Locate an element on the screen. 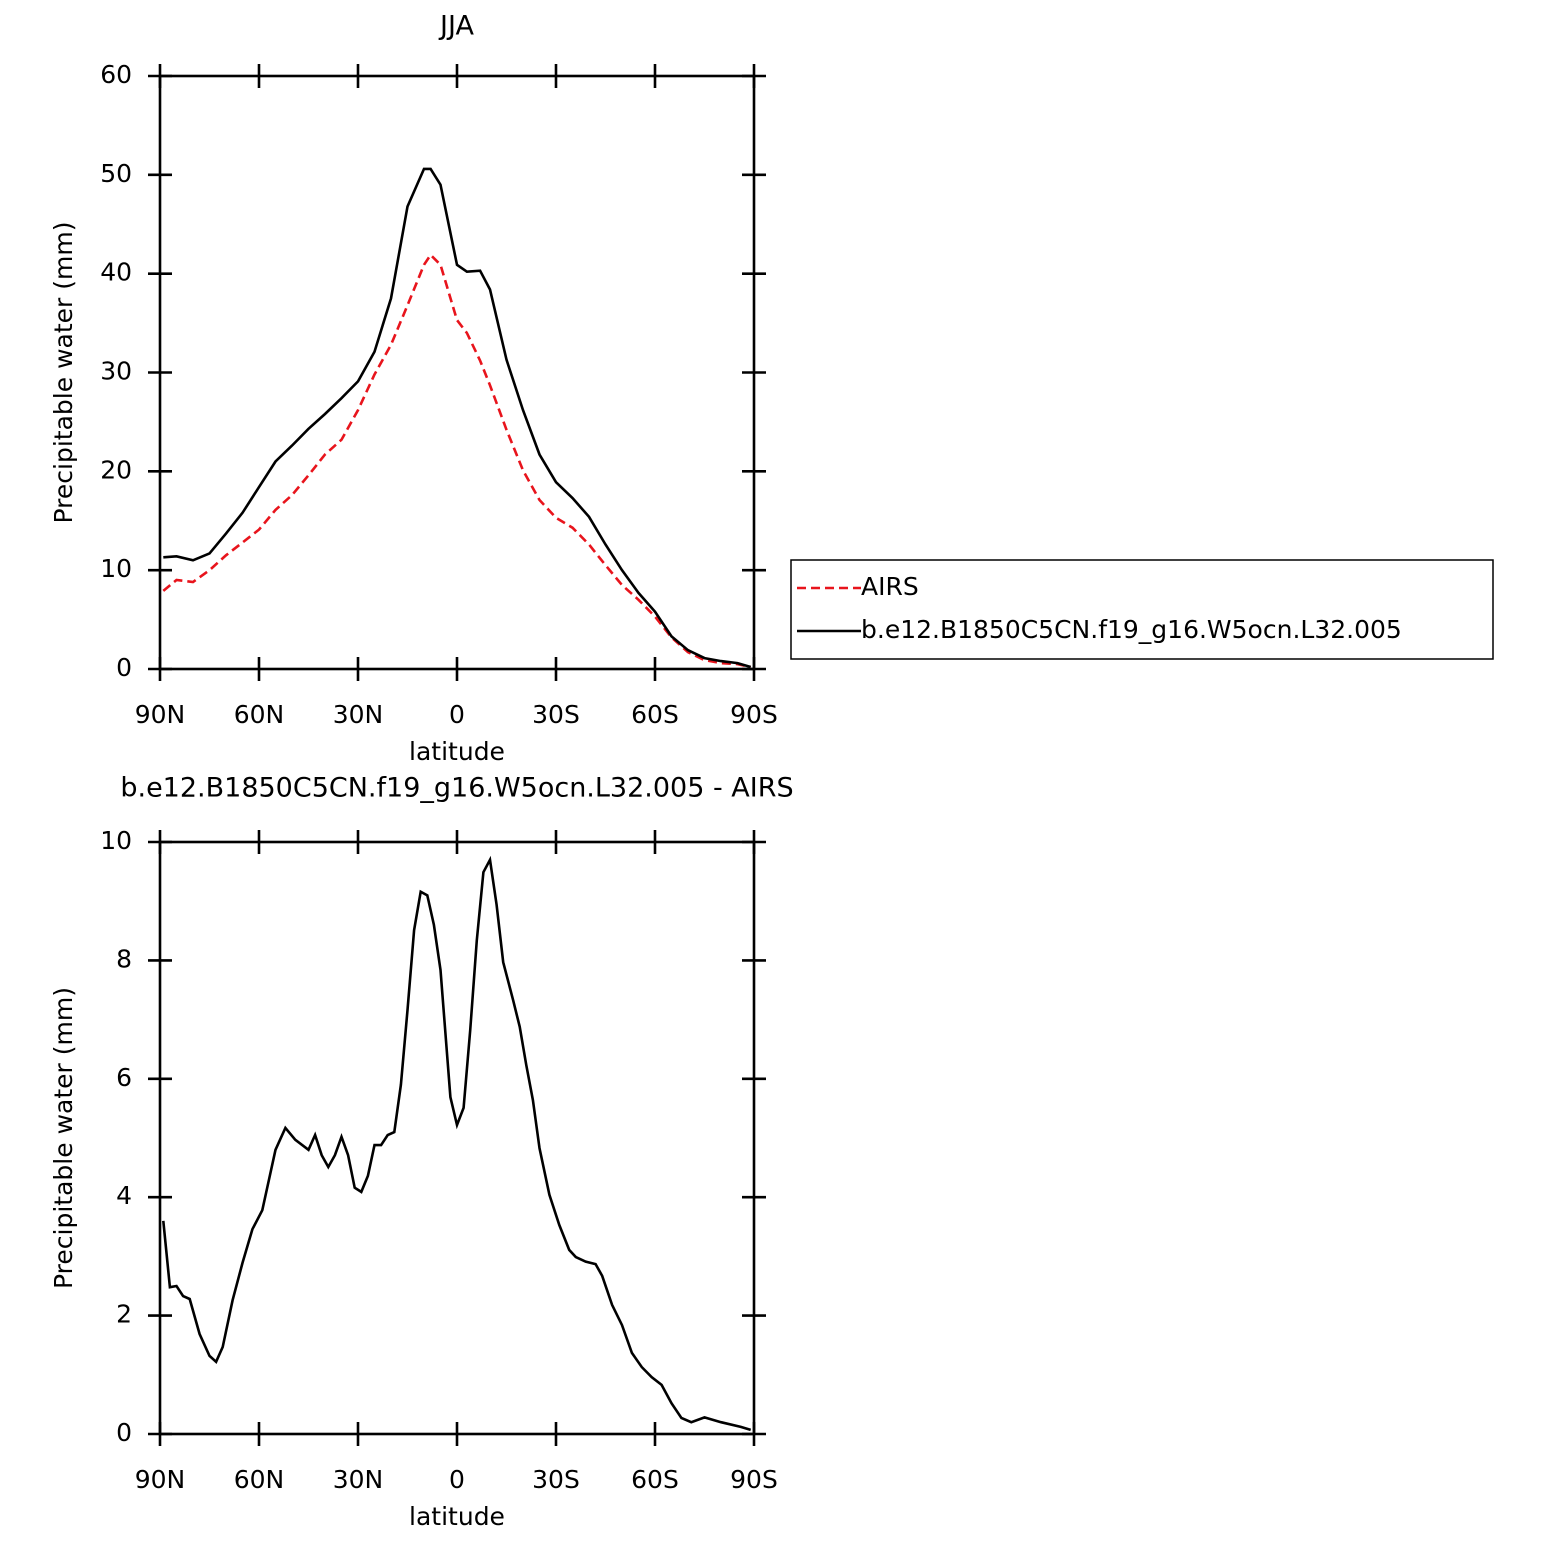  plot-frame is located at coordinates (457, 1138).